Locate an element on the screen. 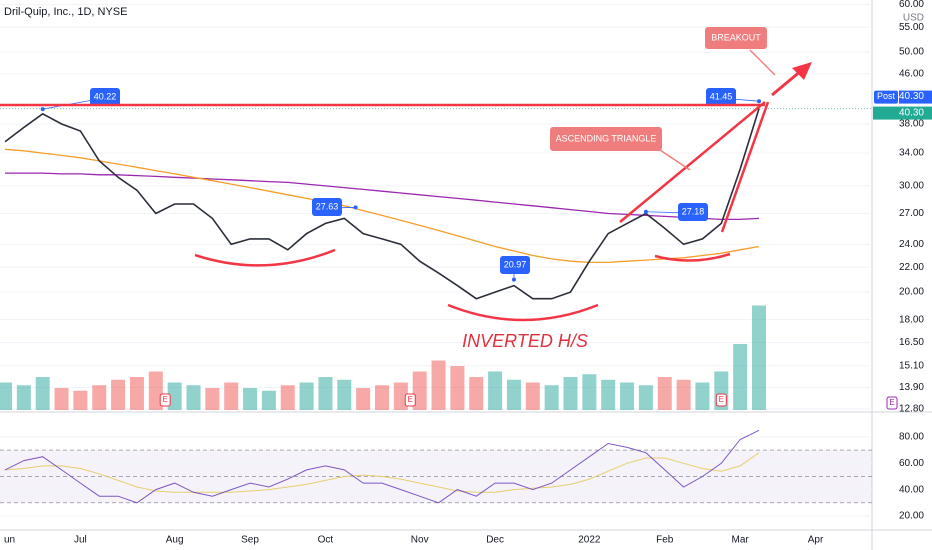  annotation: INVERTED H/S is located at coordinates (525, 341).